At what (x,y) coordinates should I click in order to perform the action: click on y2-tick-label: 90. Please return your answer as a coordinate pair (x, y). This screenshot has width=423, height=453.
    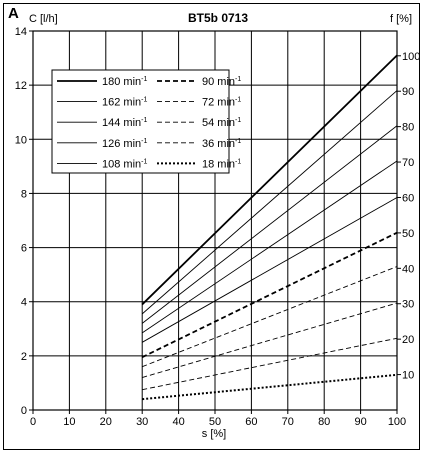
    Looking at the image, I should click on (408, 92).